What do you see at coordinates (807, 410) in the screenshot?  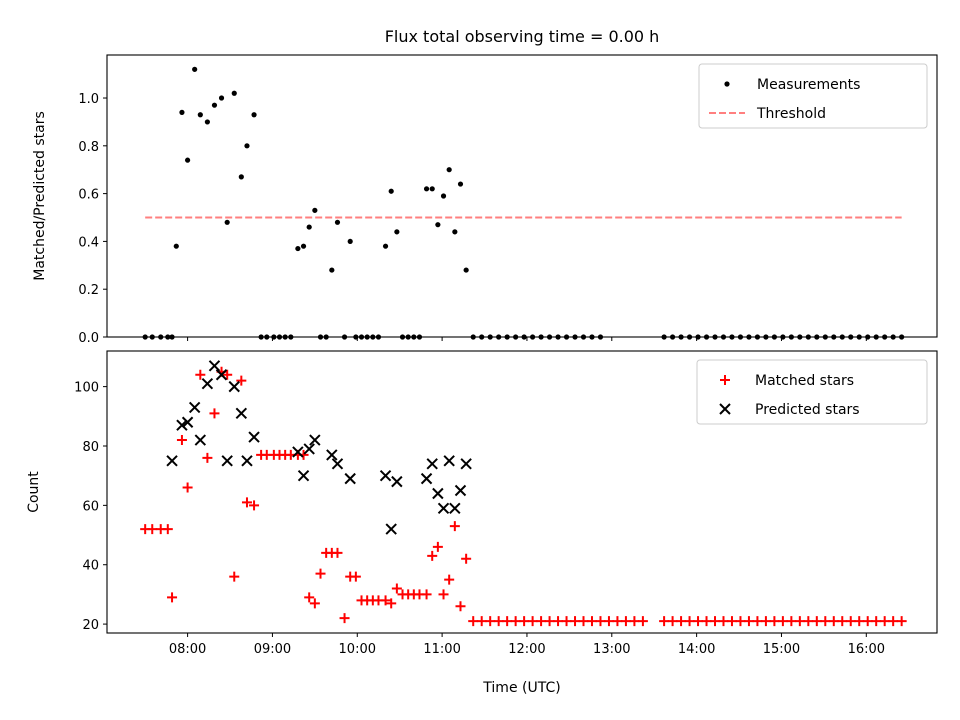 I see `legend-label: Predicted stars` at bounding box center [807, 410].